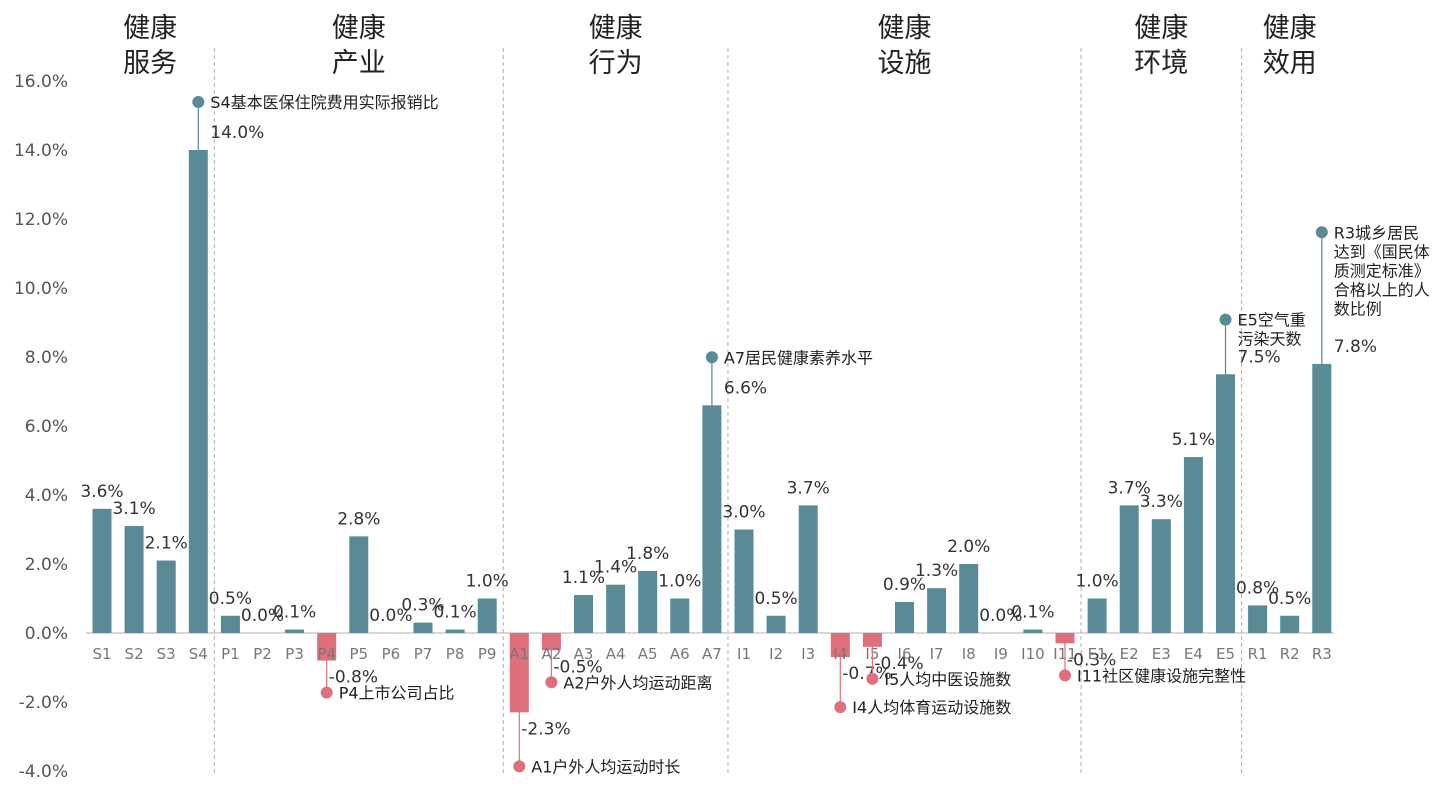 The width and height of the screenshot is (1442, 795). Describe the element at coordinates (166, 544) in the screenshot. I see `value-label: 2.1%` at that location.